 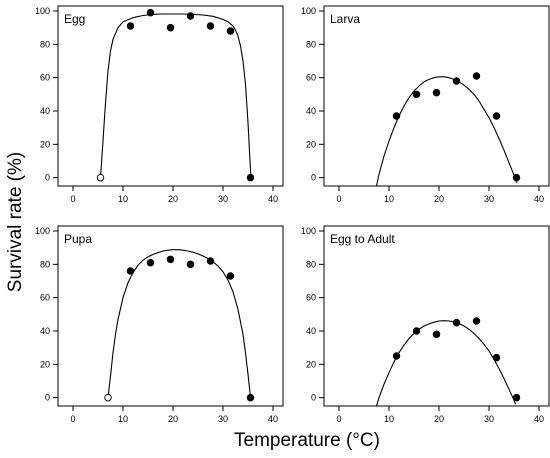 What do you see at coordinates (362, 239) in the screenshot?
I see `panel-label: Egg to Adult` at bounding box center [362, 239].